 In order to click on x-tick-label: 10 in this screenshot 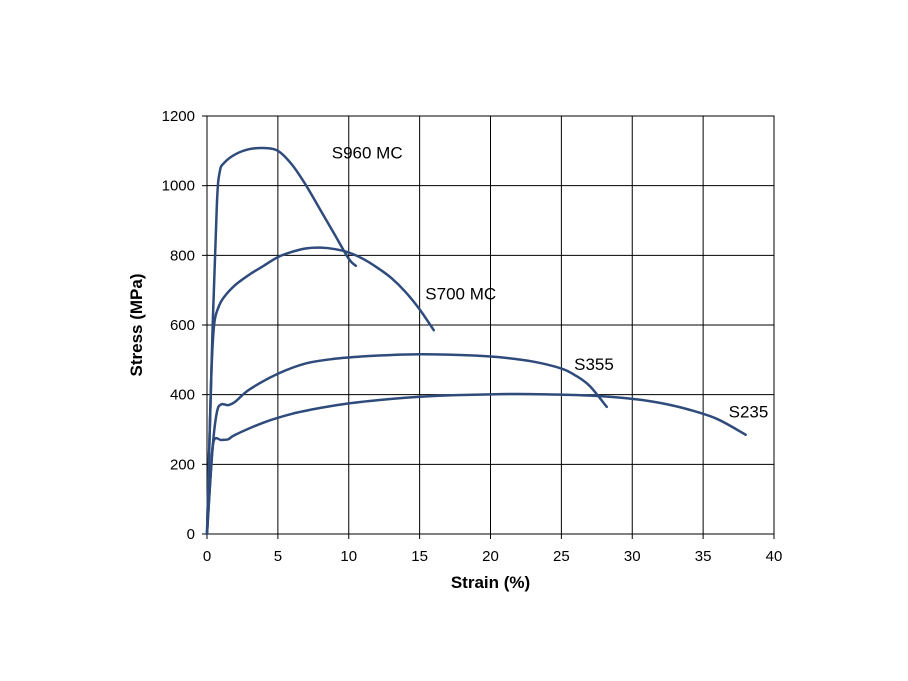, I will do `click(348, 556)`.